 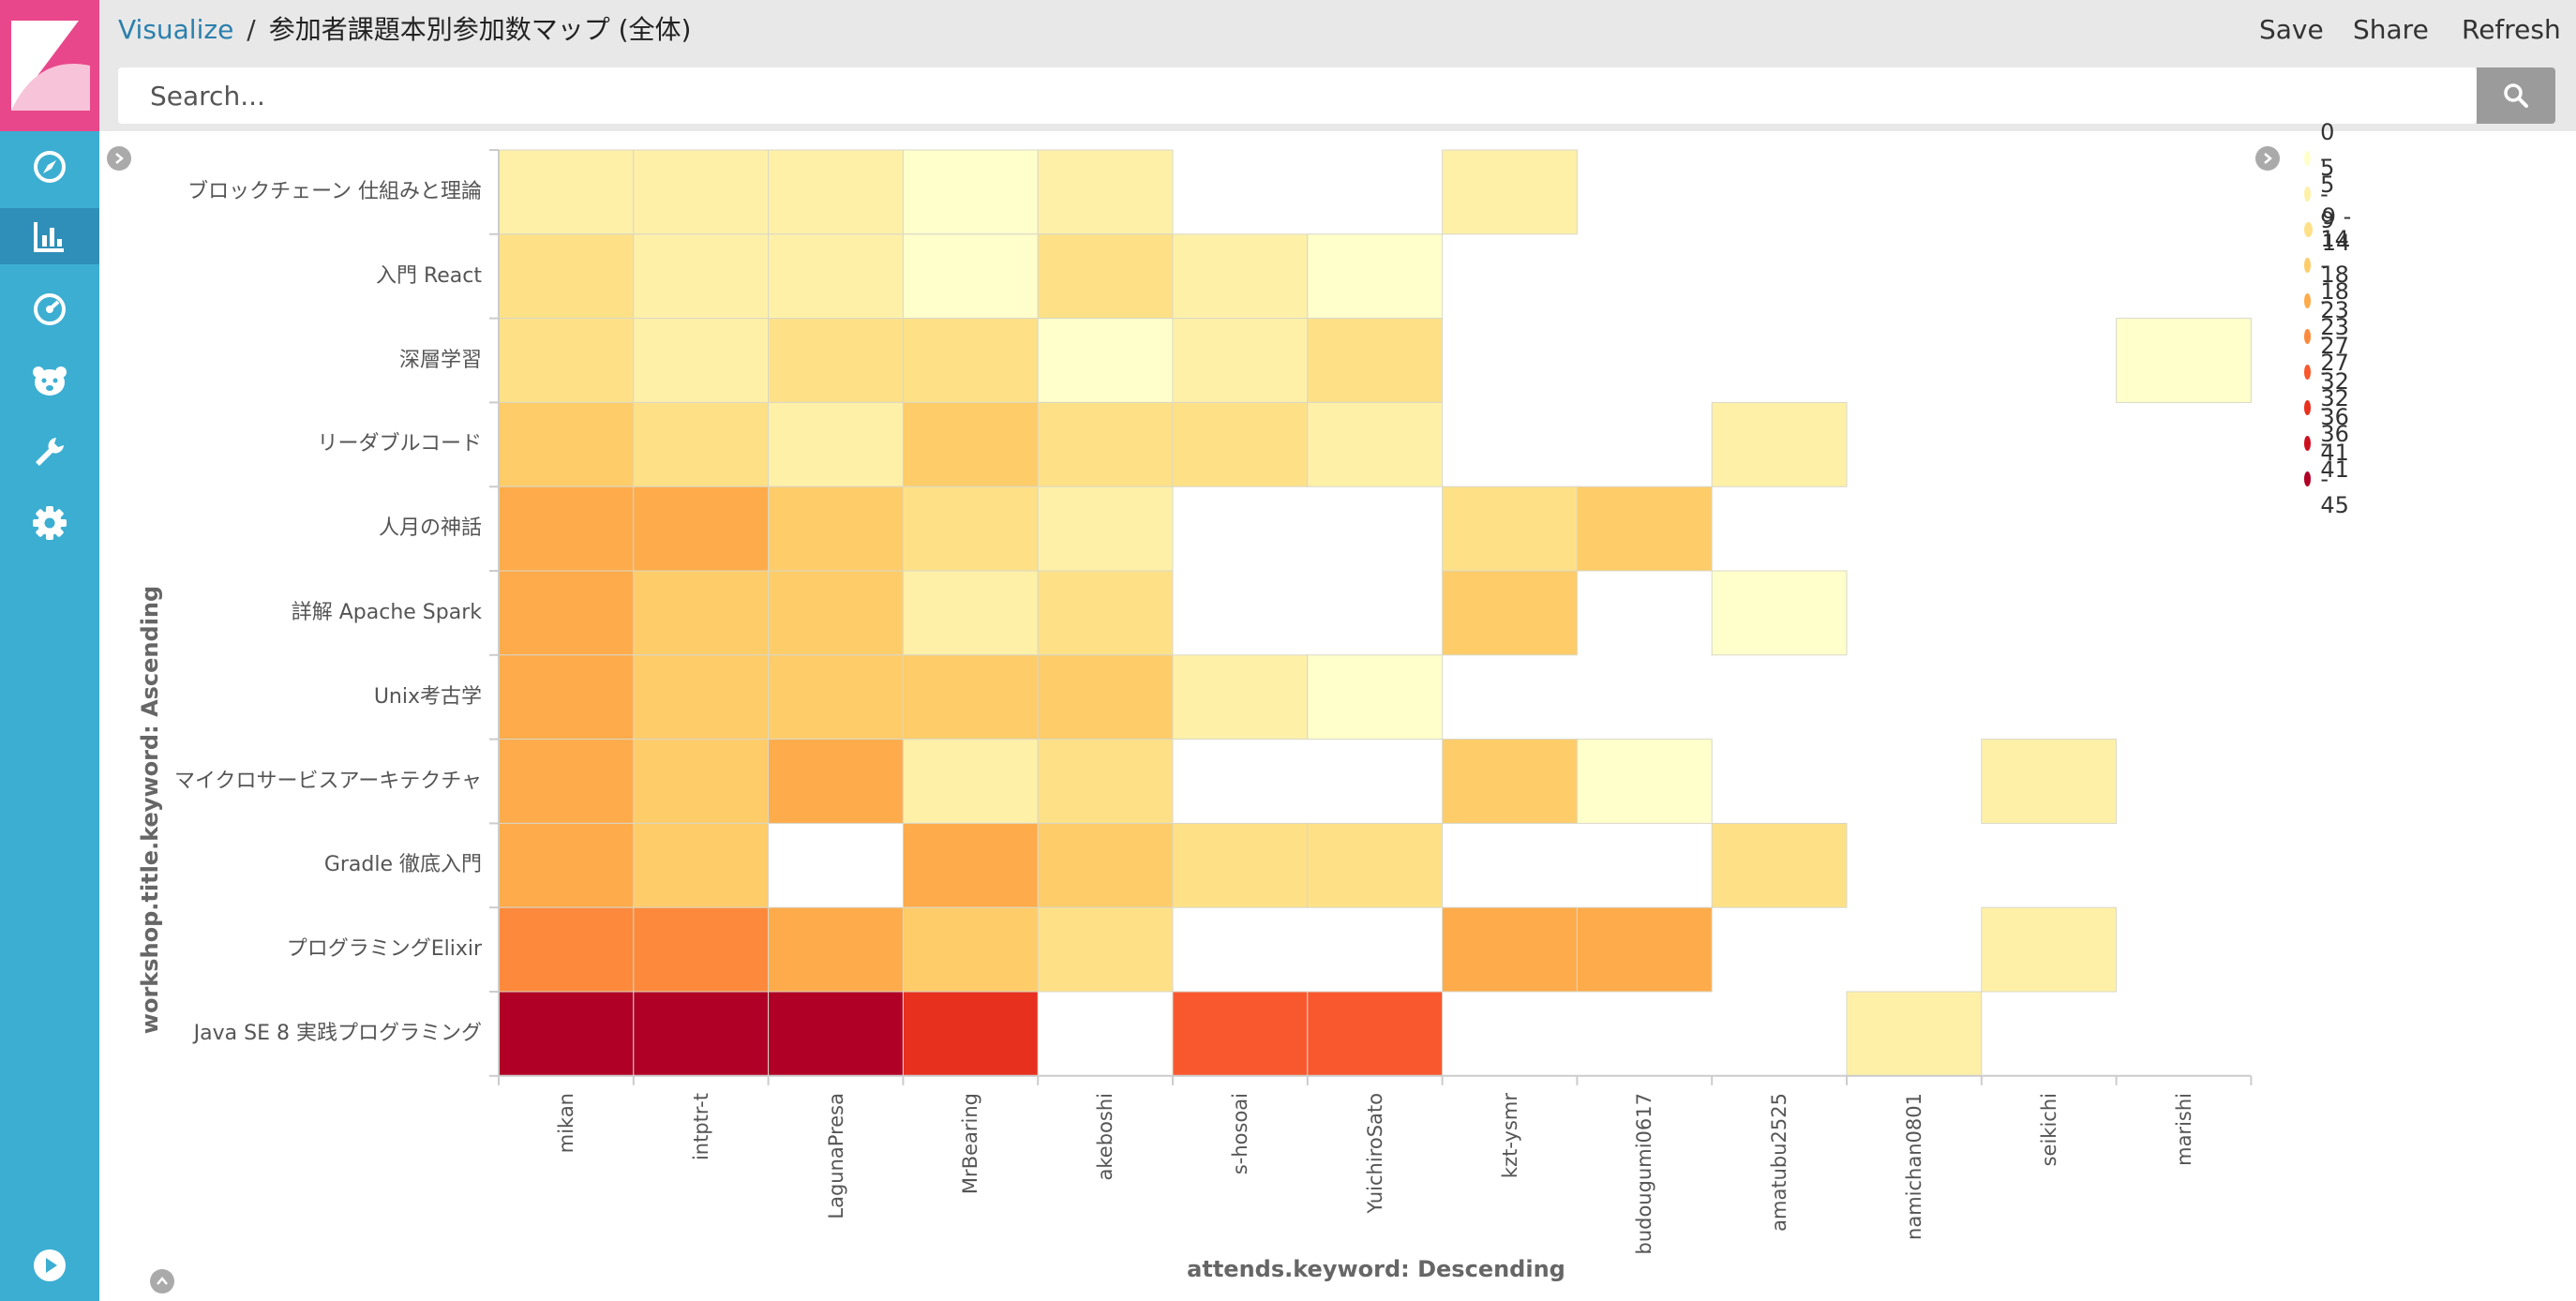 I want to click on kibana-logo, so click(x=49, y=65).